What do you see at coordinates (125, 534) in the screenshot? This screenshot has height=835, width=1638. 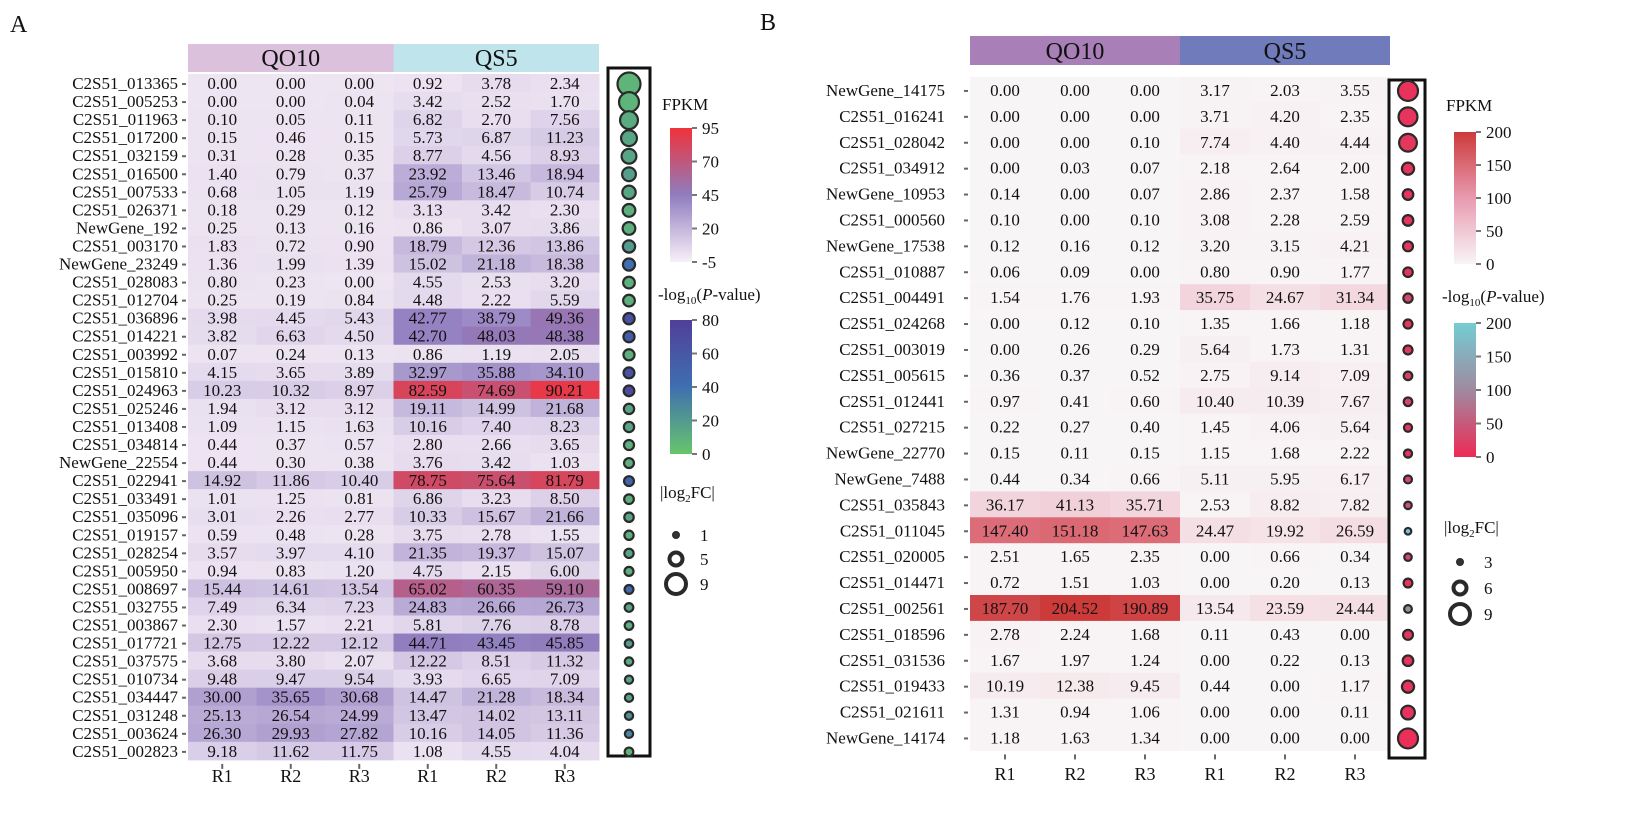 I see `gene-label: C2S51_019157` at bounding box center [125, 534].